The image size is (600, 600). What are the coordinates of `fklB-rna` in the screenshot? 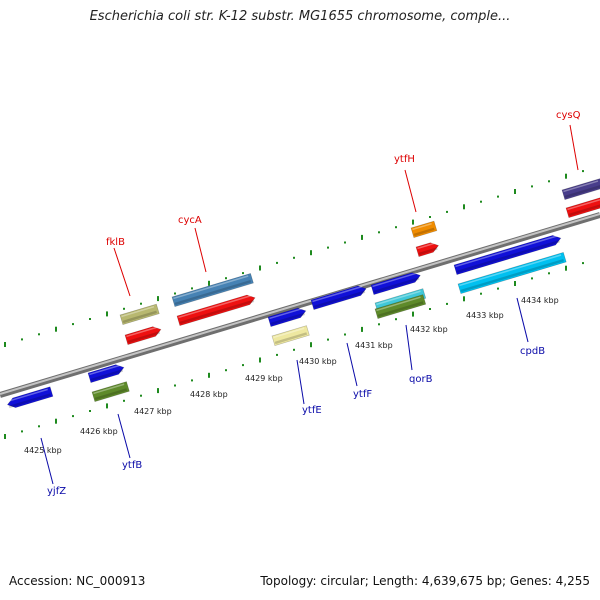 It's located at (143, 335).